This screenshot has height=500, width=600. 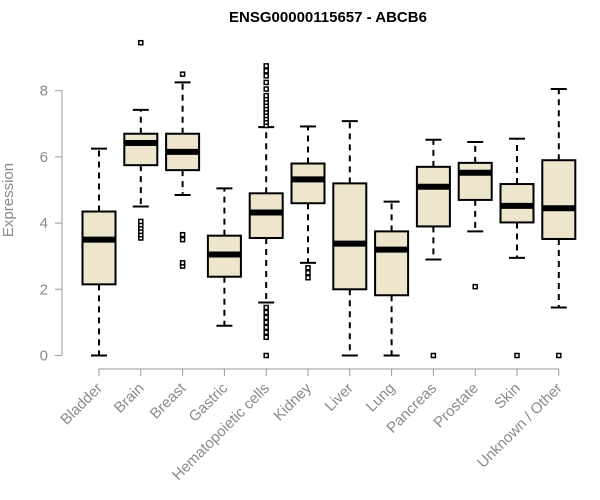 I want to click on box-kidney, so click(x=308, y=203).